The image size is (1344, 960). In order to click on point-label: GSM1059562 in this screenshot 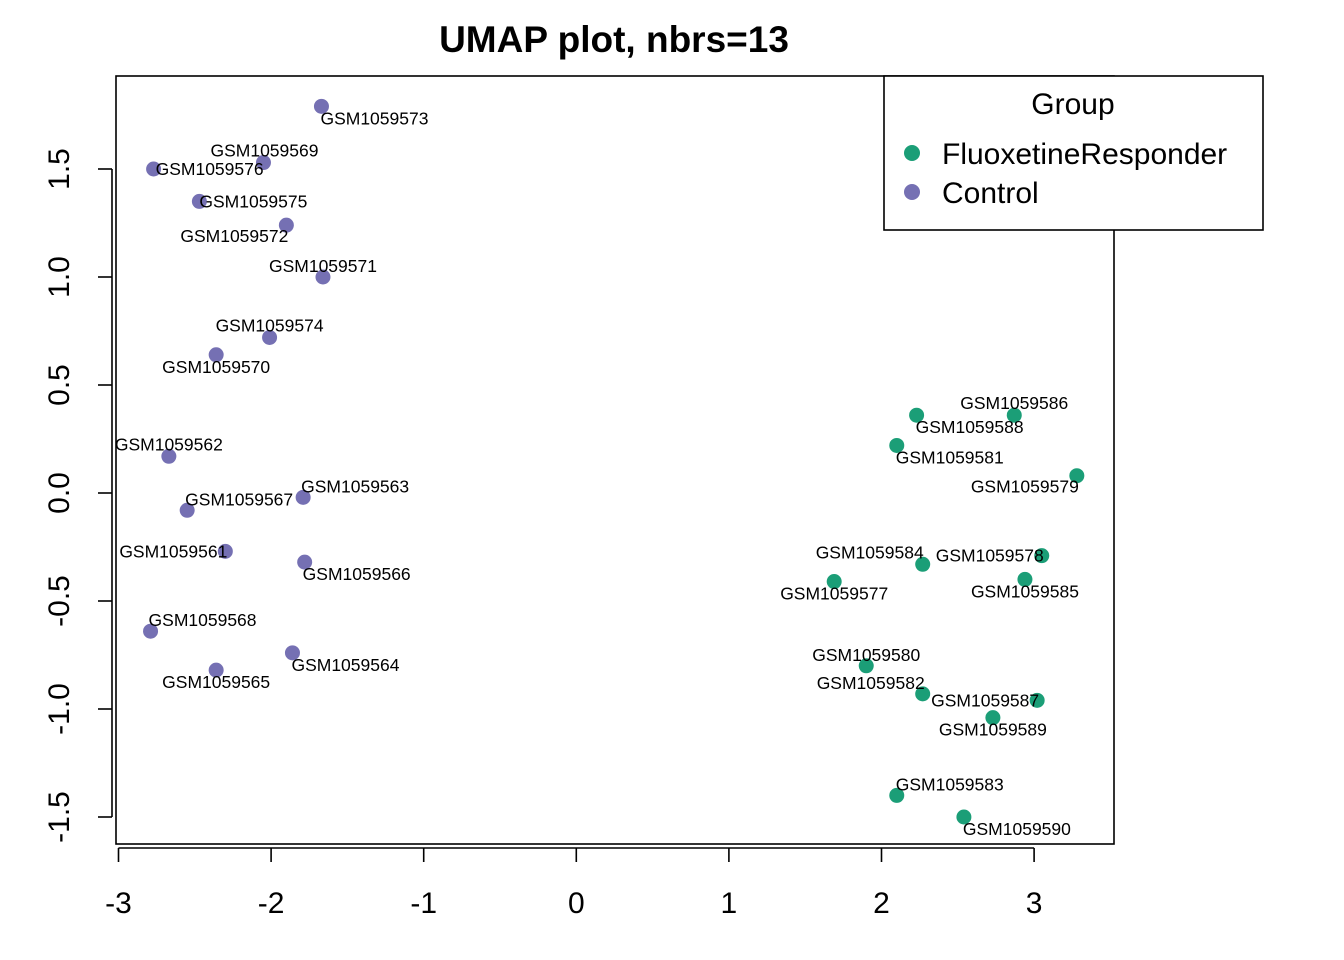, I will do `click(169, 444)`.